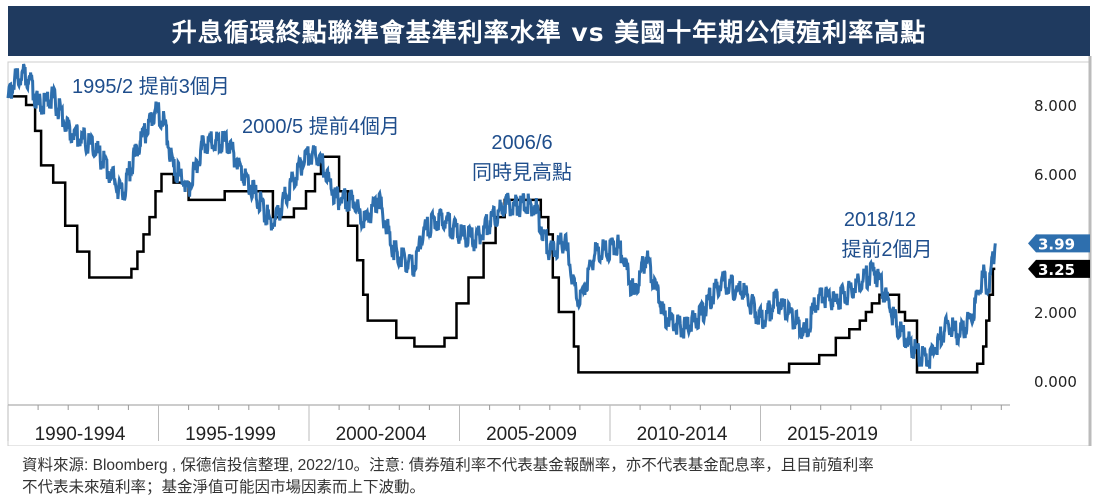 This screenshot has height=504, width=1098. I want to click on annotation-2018-date: 2018/12, so click(880, 220).